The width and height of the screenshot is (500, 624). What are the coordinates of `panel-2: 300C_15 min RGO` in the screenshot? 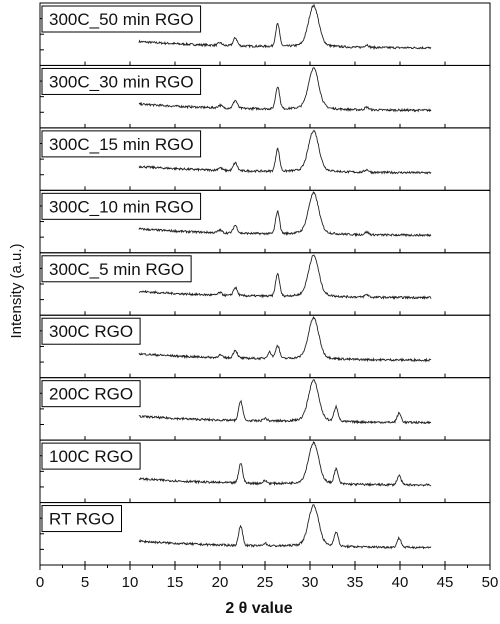 It's located at (265, 159).